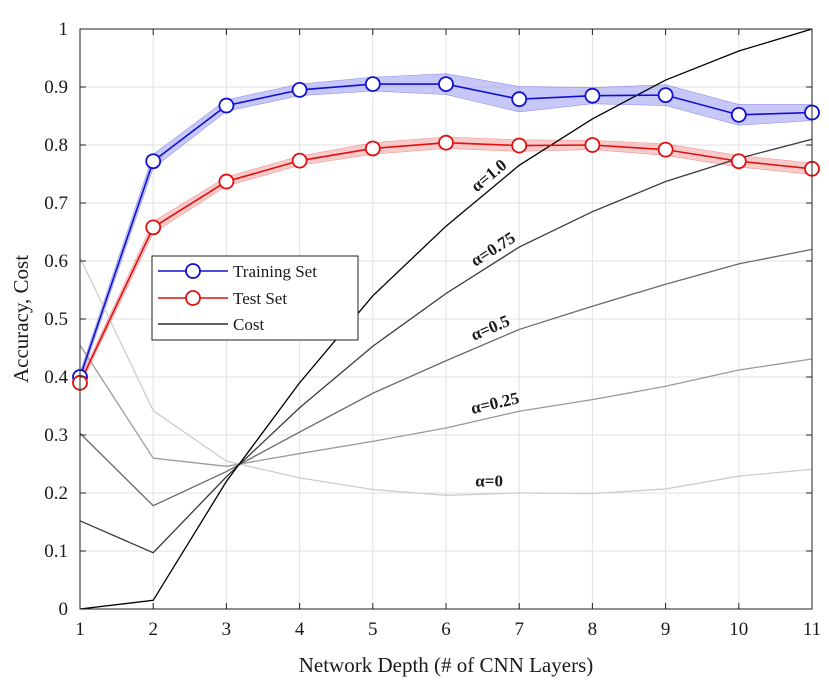  I want to click on x-axis-label: Network Depth (# of CNN Layers), so click(446, 665).